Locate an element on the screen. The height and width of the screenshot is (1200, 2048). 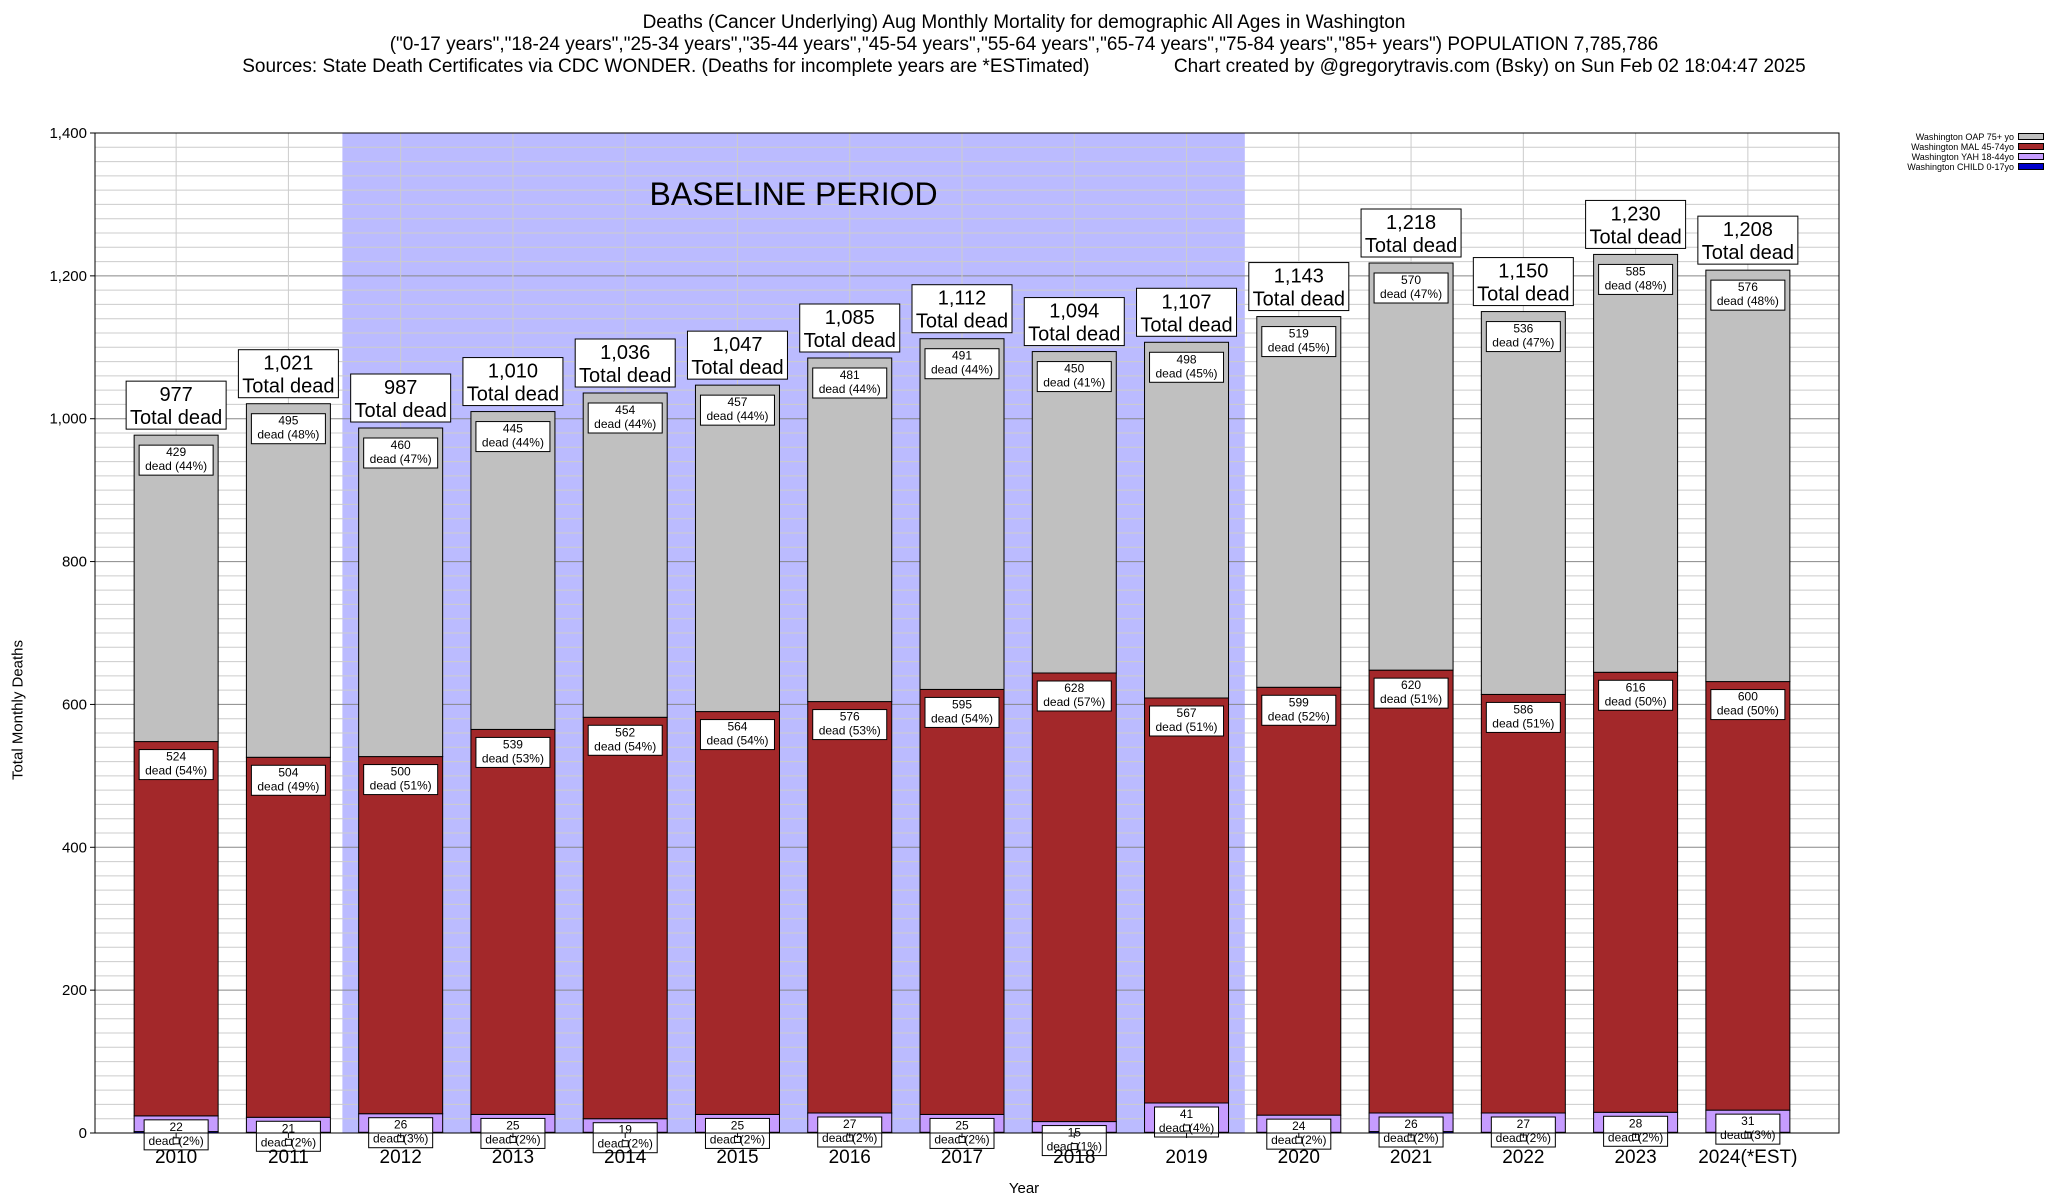
legend-label: Washington OAP 75+ yo is located at coordinates (1964, 137).